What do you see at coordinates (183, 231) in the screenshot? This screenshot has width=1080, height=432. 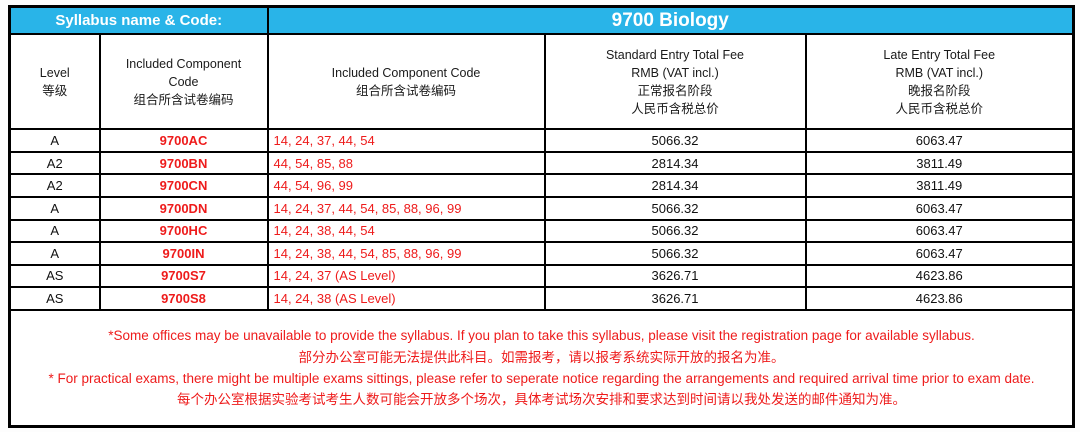 I see `syllabus-code-cell: 9700HC` at bounding box center [183, 231].